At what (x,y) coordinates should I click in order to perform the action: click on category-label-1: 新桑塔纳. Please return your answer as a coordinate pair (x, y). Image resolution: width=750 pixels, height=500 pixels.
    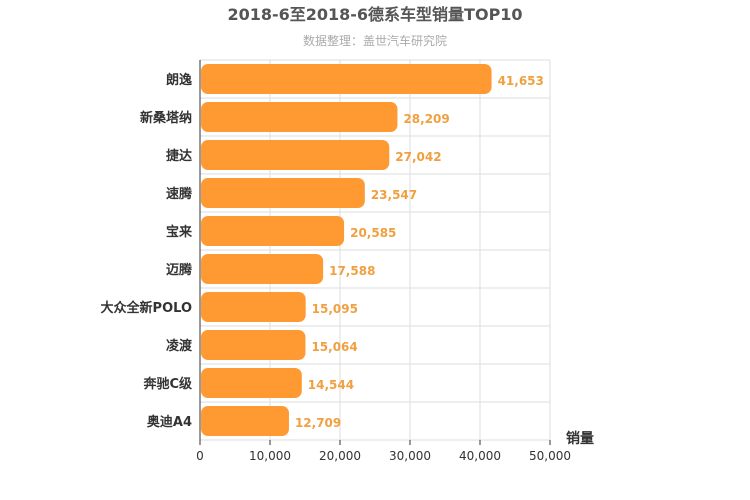
    Looking at the image, I should click on (166, 118).